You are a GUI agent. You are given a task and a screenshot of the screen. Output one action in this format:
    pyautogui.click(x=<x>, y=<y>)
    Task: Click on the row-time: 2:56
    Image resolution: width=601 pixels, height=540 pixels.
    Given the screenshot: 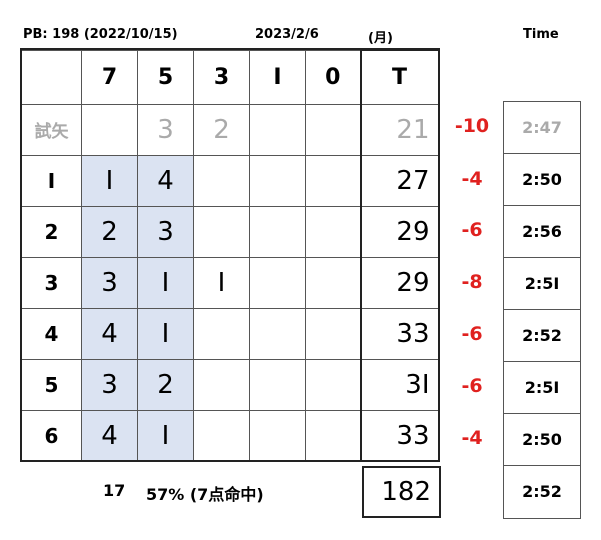 What is the action you would take?
    pyautogui.click(x=542, y=231)
    